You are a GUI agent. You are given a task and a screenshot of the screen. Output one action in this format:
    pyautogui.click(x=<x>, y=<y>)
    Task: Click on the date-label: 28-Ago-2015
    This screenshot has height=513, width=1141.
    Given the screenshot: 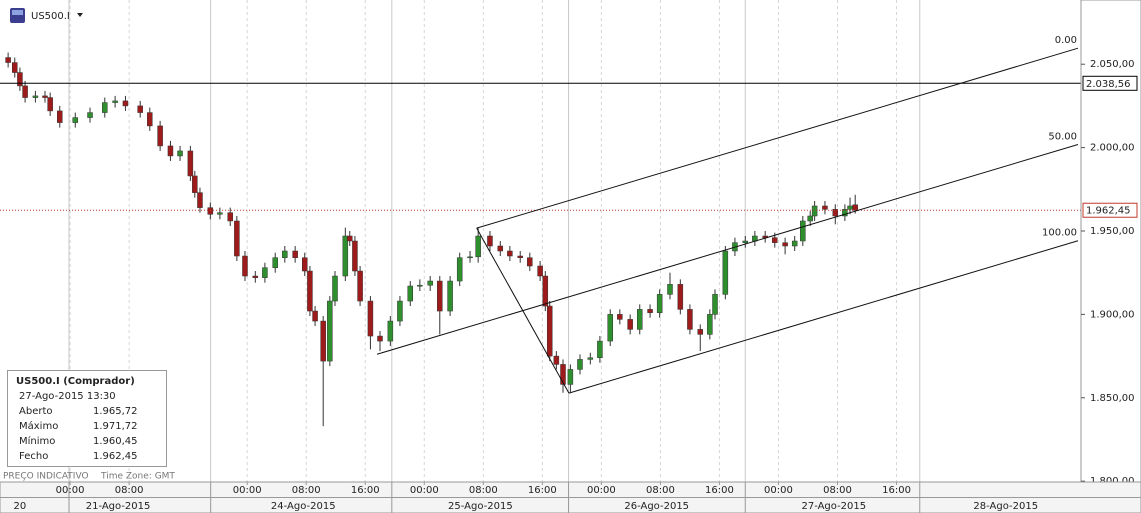 What is the action you would take?
    pyautogui.click(x=1005, y=506)
    